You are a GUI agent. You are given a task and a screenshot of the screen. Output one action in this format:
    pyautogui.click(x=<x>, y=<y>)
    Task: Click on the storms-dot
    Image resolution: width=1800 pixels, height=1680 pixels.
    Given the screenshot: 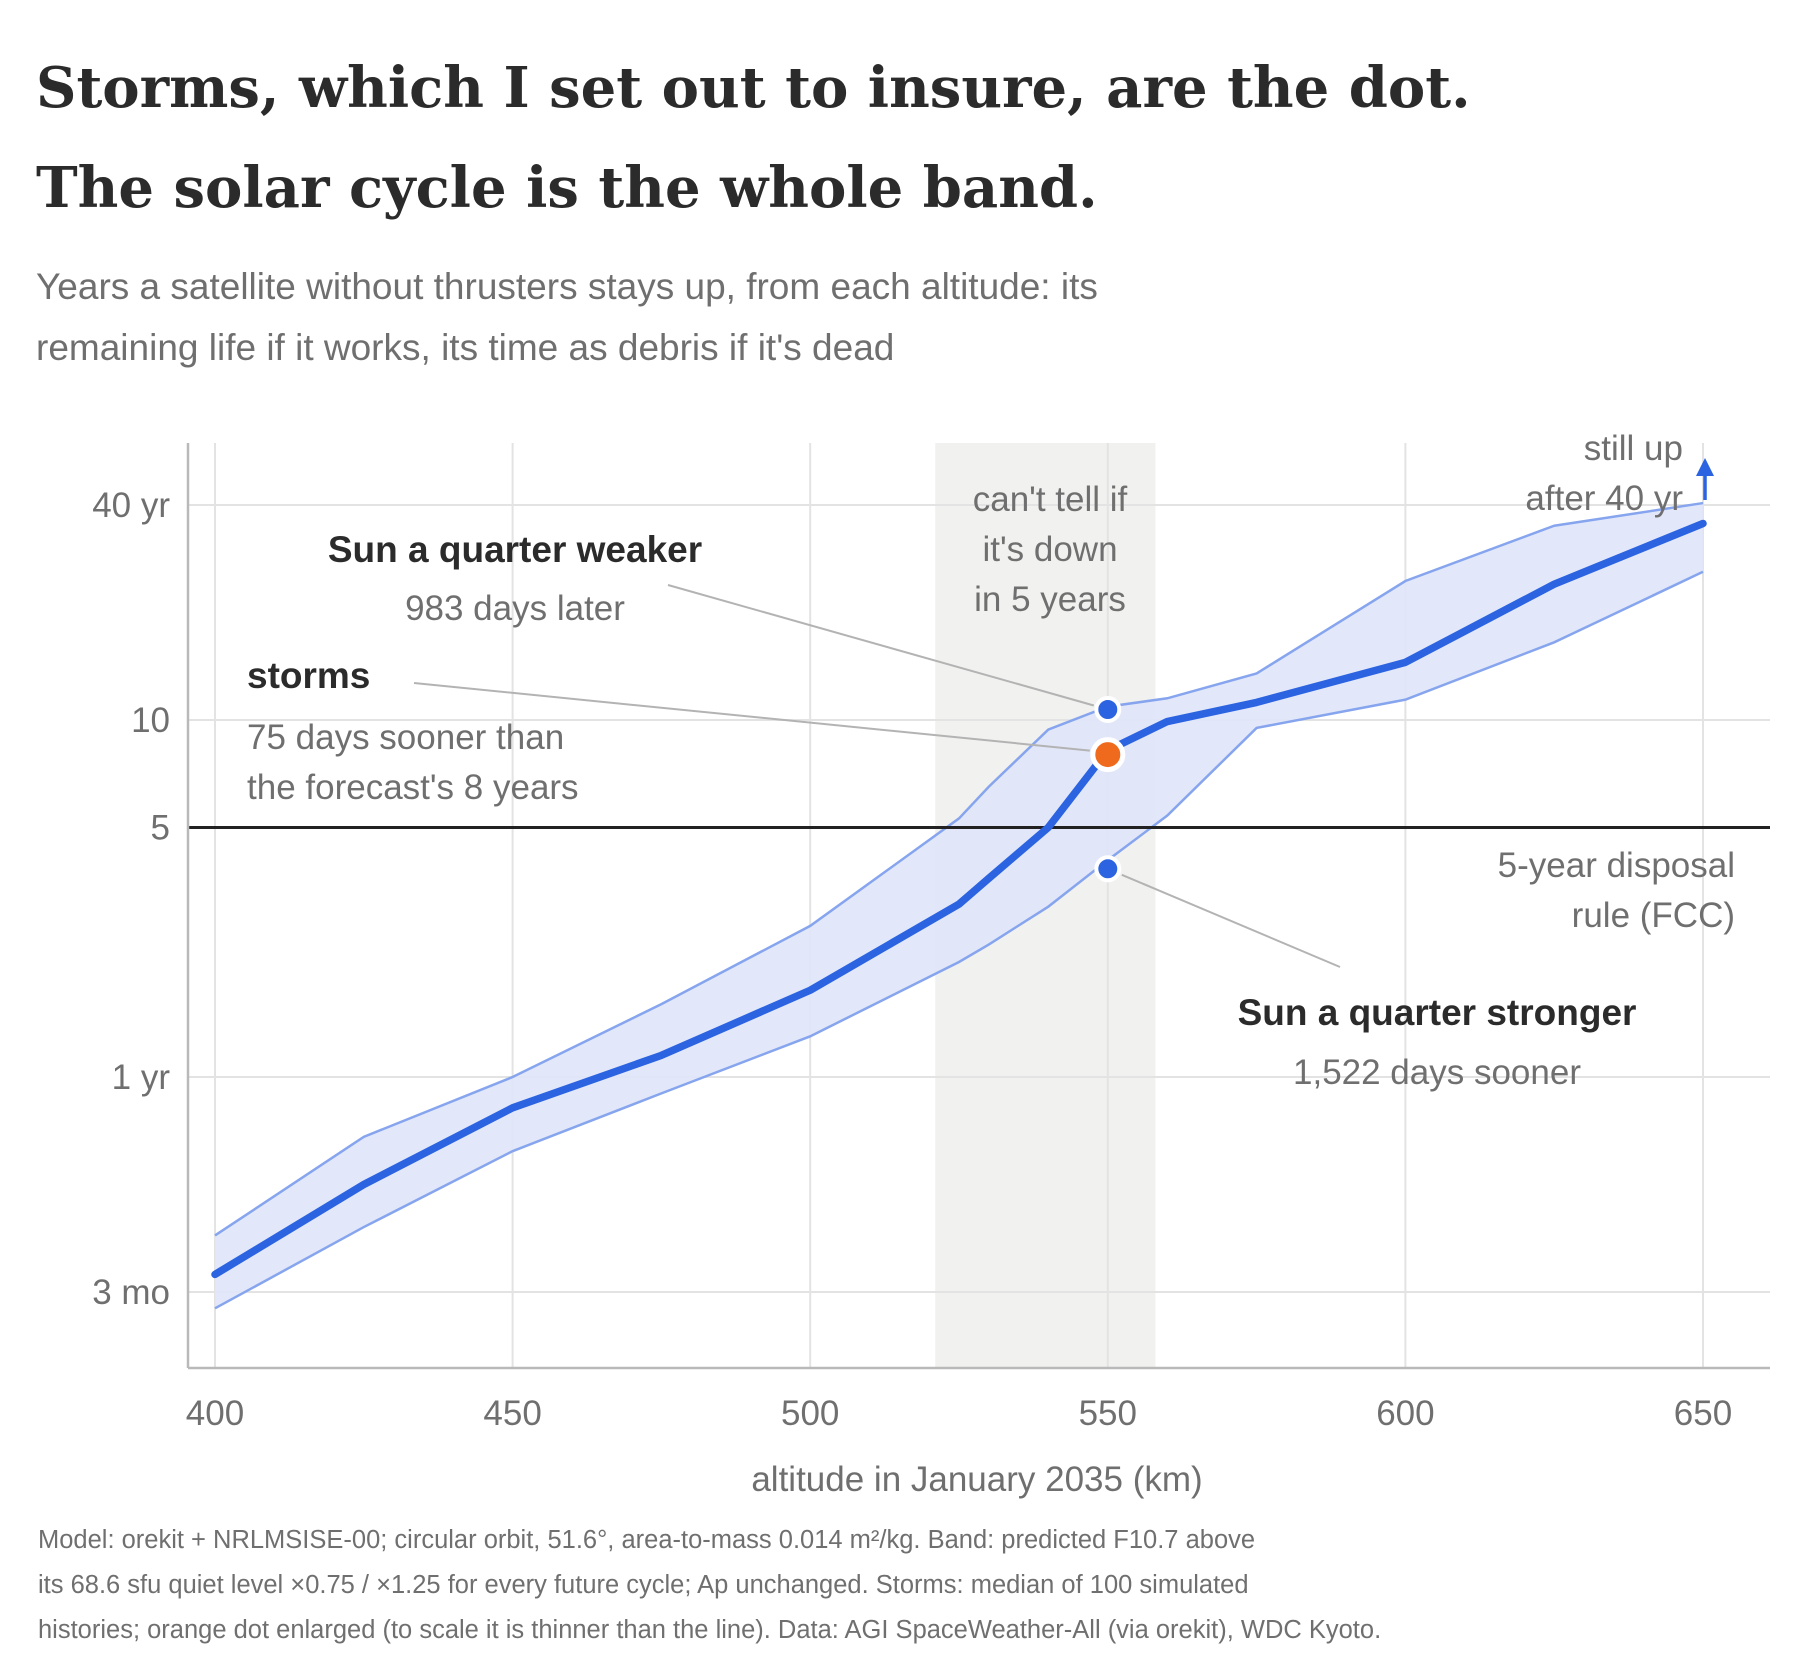 What is the action you would take?
    pyautogui.click(x=1108, y=755)
    